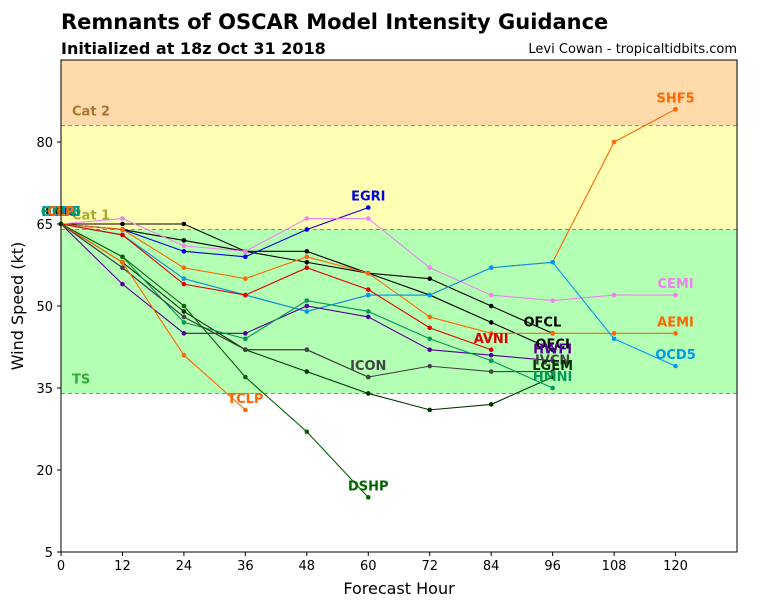 The width and height of the screenshot is (768, 600). I want to click on series-label-avni: AVNI, so click(491, 339).